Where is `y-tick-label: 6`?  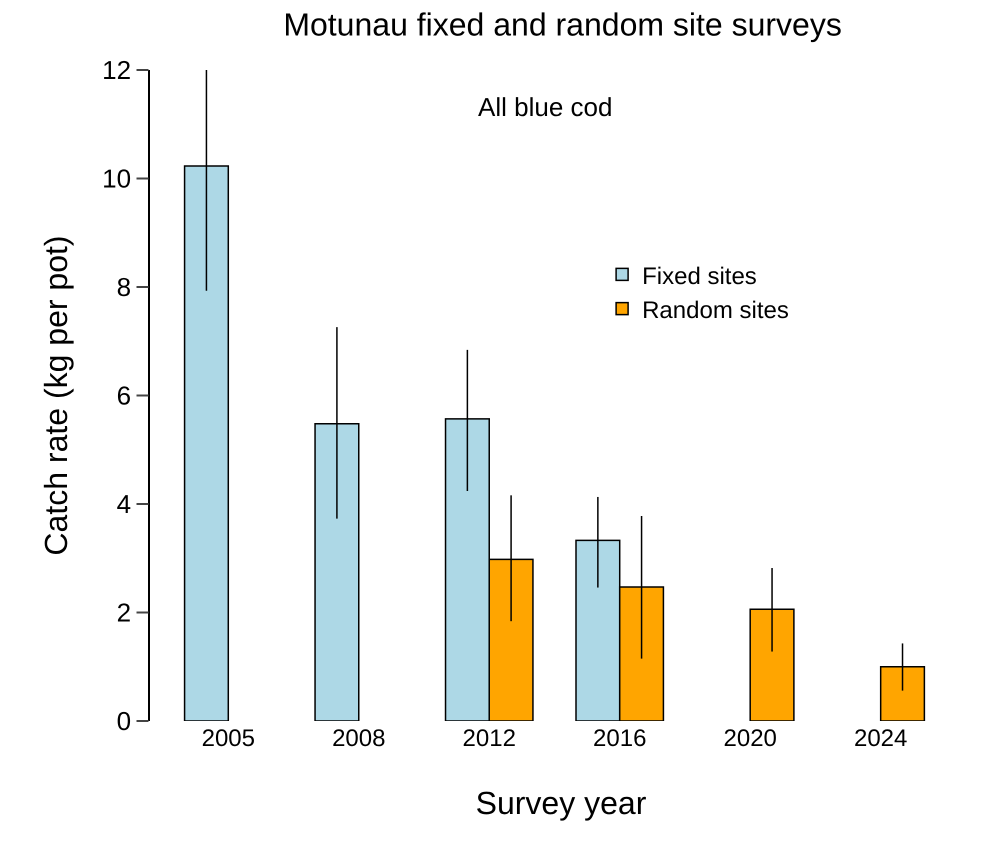 y-tick-label: 6 is located at coordinates (124, 395).